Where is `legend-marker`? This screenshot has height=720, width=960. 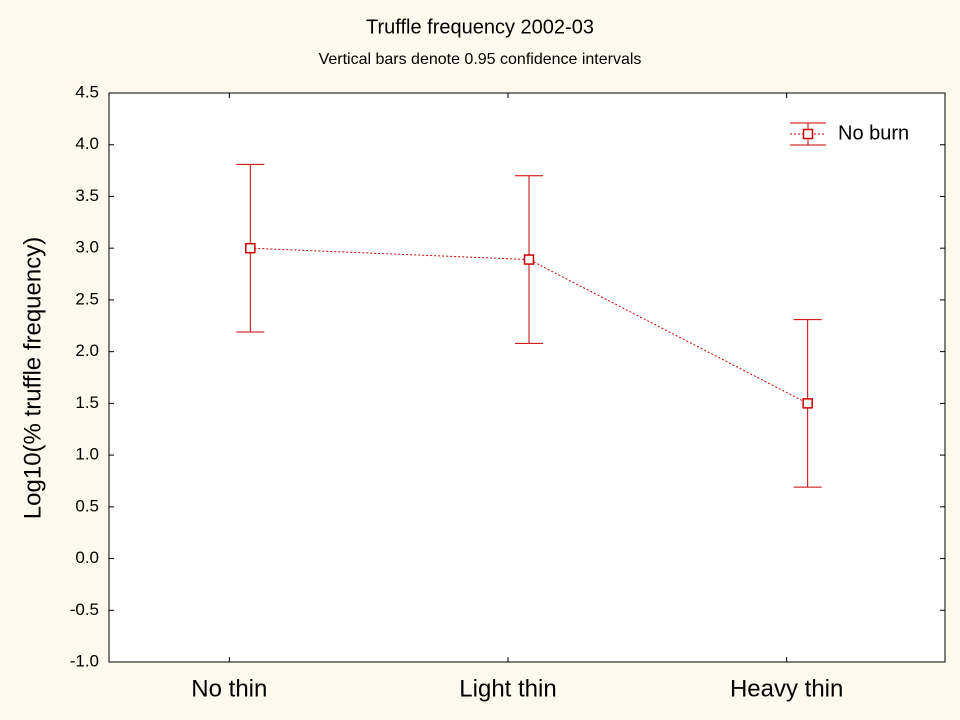 legend-marker is located at coordinates (808, 134).